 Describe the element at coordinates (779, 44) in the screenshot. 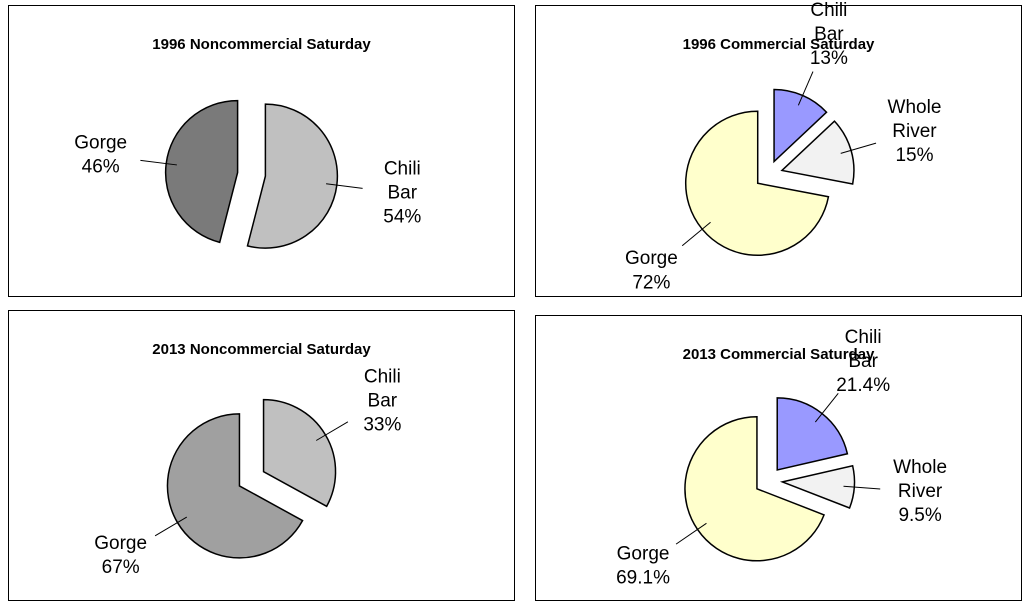

I see `chart-title: 1996 Commercial Saturday` at that location.